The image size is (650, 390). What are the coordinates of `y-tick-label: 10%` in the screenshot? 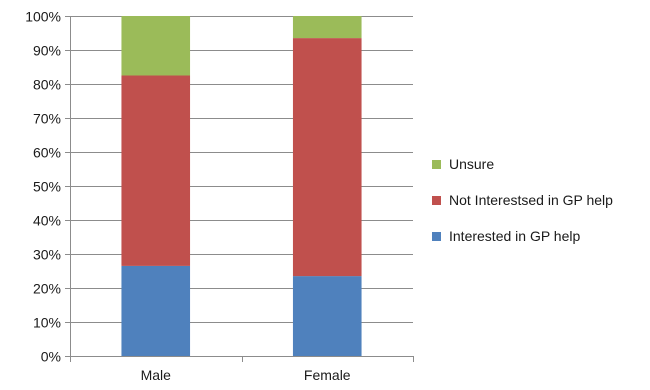 It's located at (47, 323).